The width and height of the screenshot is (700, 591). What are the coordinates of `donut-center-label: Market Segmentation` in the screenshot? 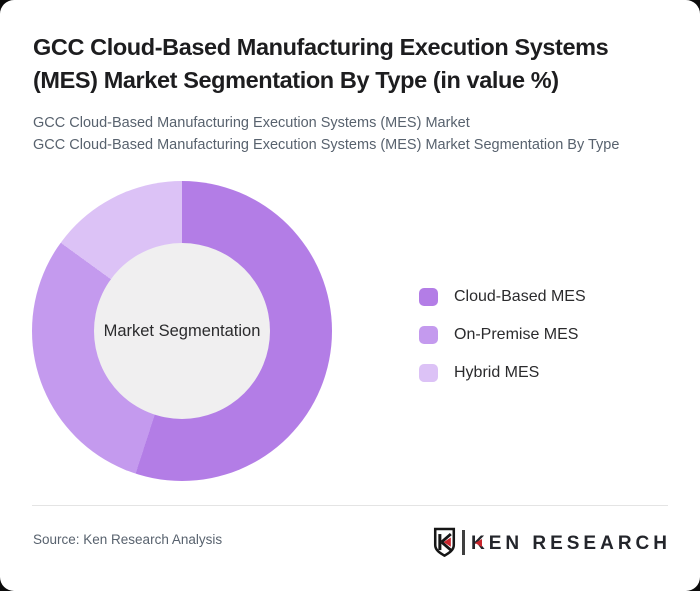 It's located at (182, 330).